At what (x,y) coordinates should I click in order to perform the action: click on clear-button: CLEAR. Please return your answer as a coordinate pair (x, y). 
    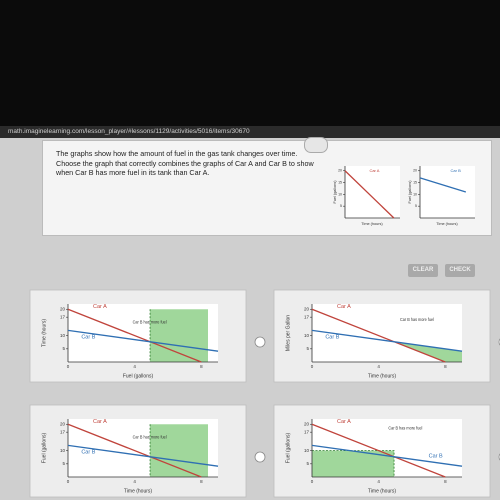
    Looking at the image, I should click on (423, 270).